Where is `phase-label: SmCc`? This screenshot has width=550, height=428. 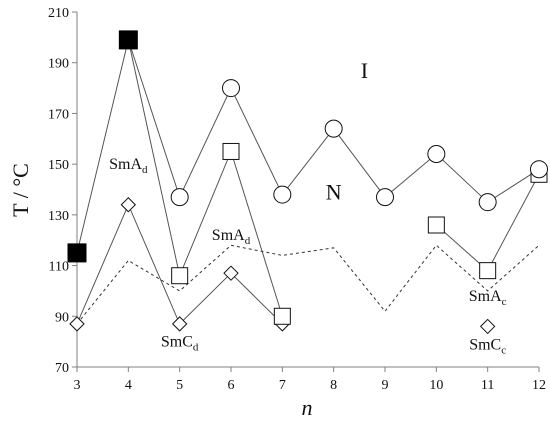 phase-label: SmCc is located at coordinates (487, 346).